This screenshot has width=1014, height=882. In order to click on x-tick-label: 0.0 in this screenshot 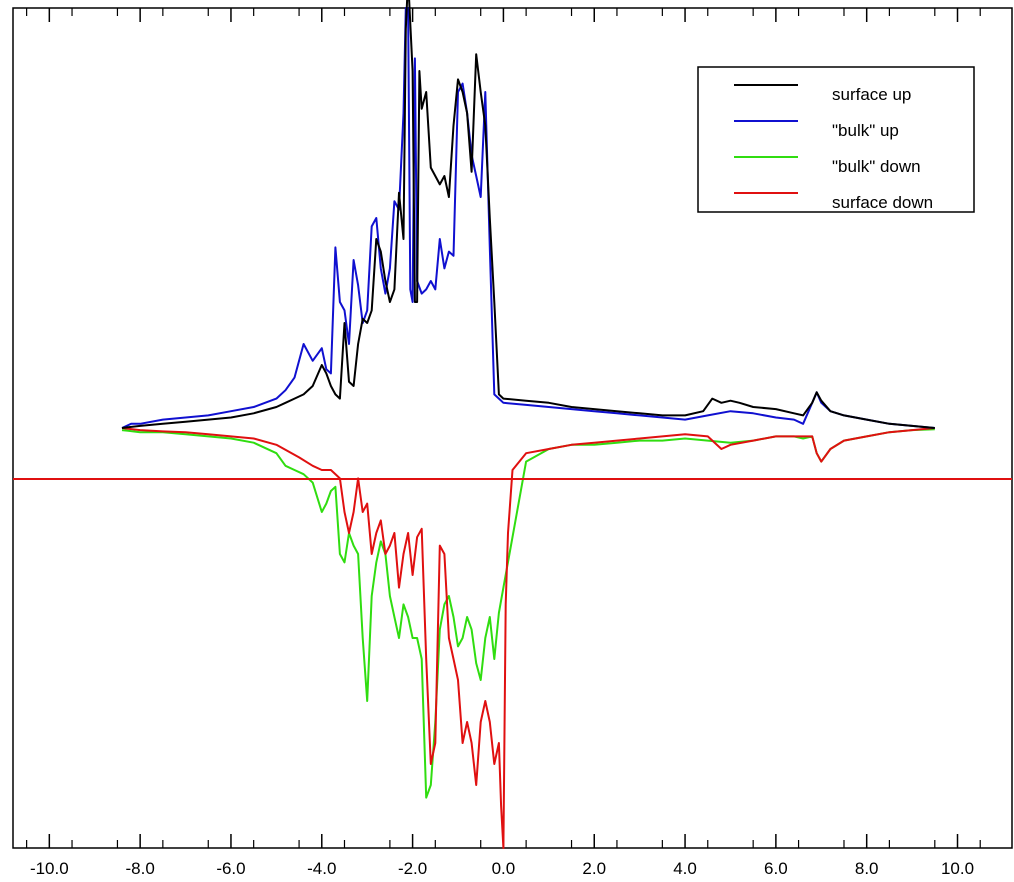, I will do `click(504, 868)`.